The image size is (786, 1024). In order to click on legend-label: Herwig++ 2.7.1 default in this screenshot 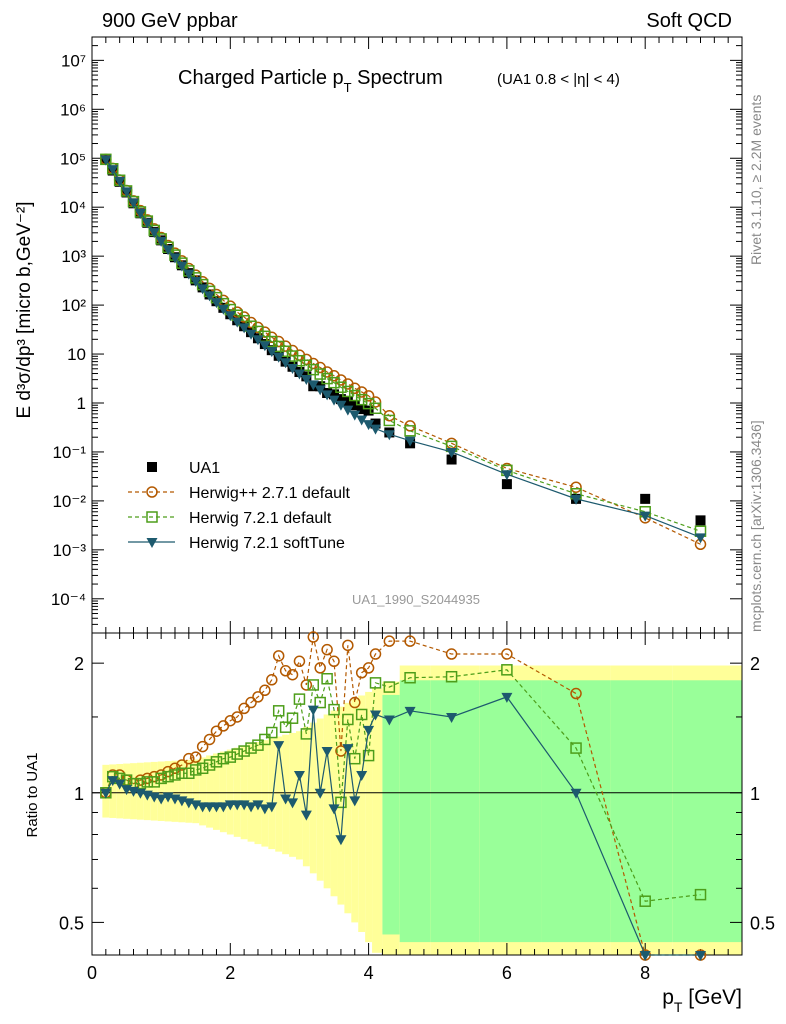, I will do `click(270, 493)`.